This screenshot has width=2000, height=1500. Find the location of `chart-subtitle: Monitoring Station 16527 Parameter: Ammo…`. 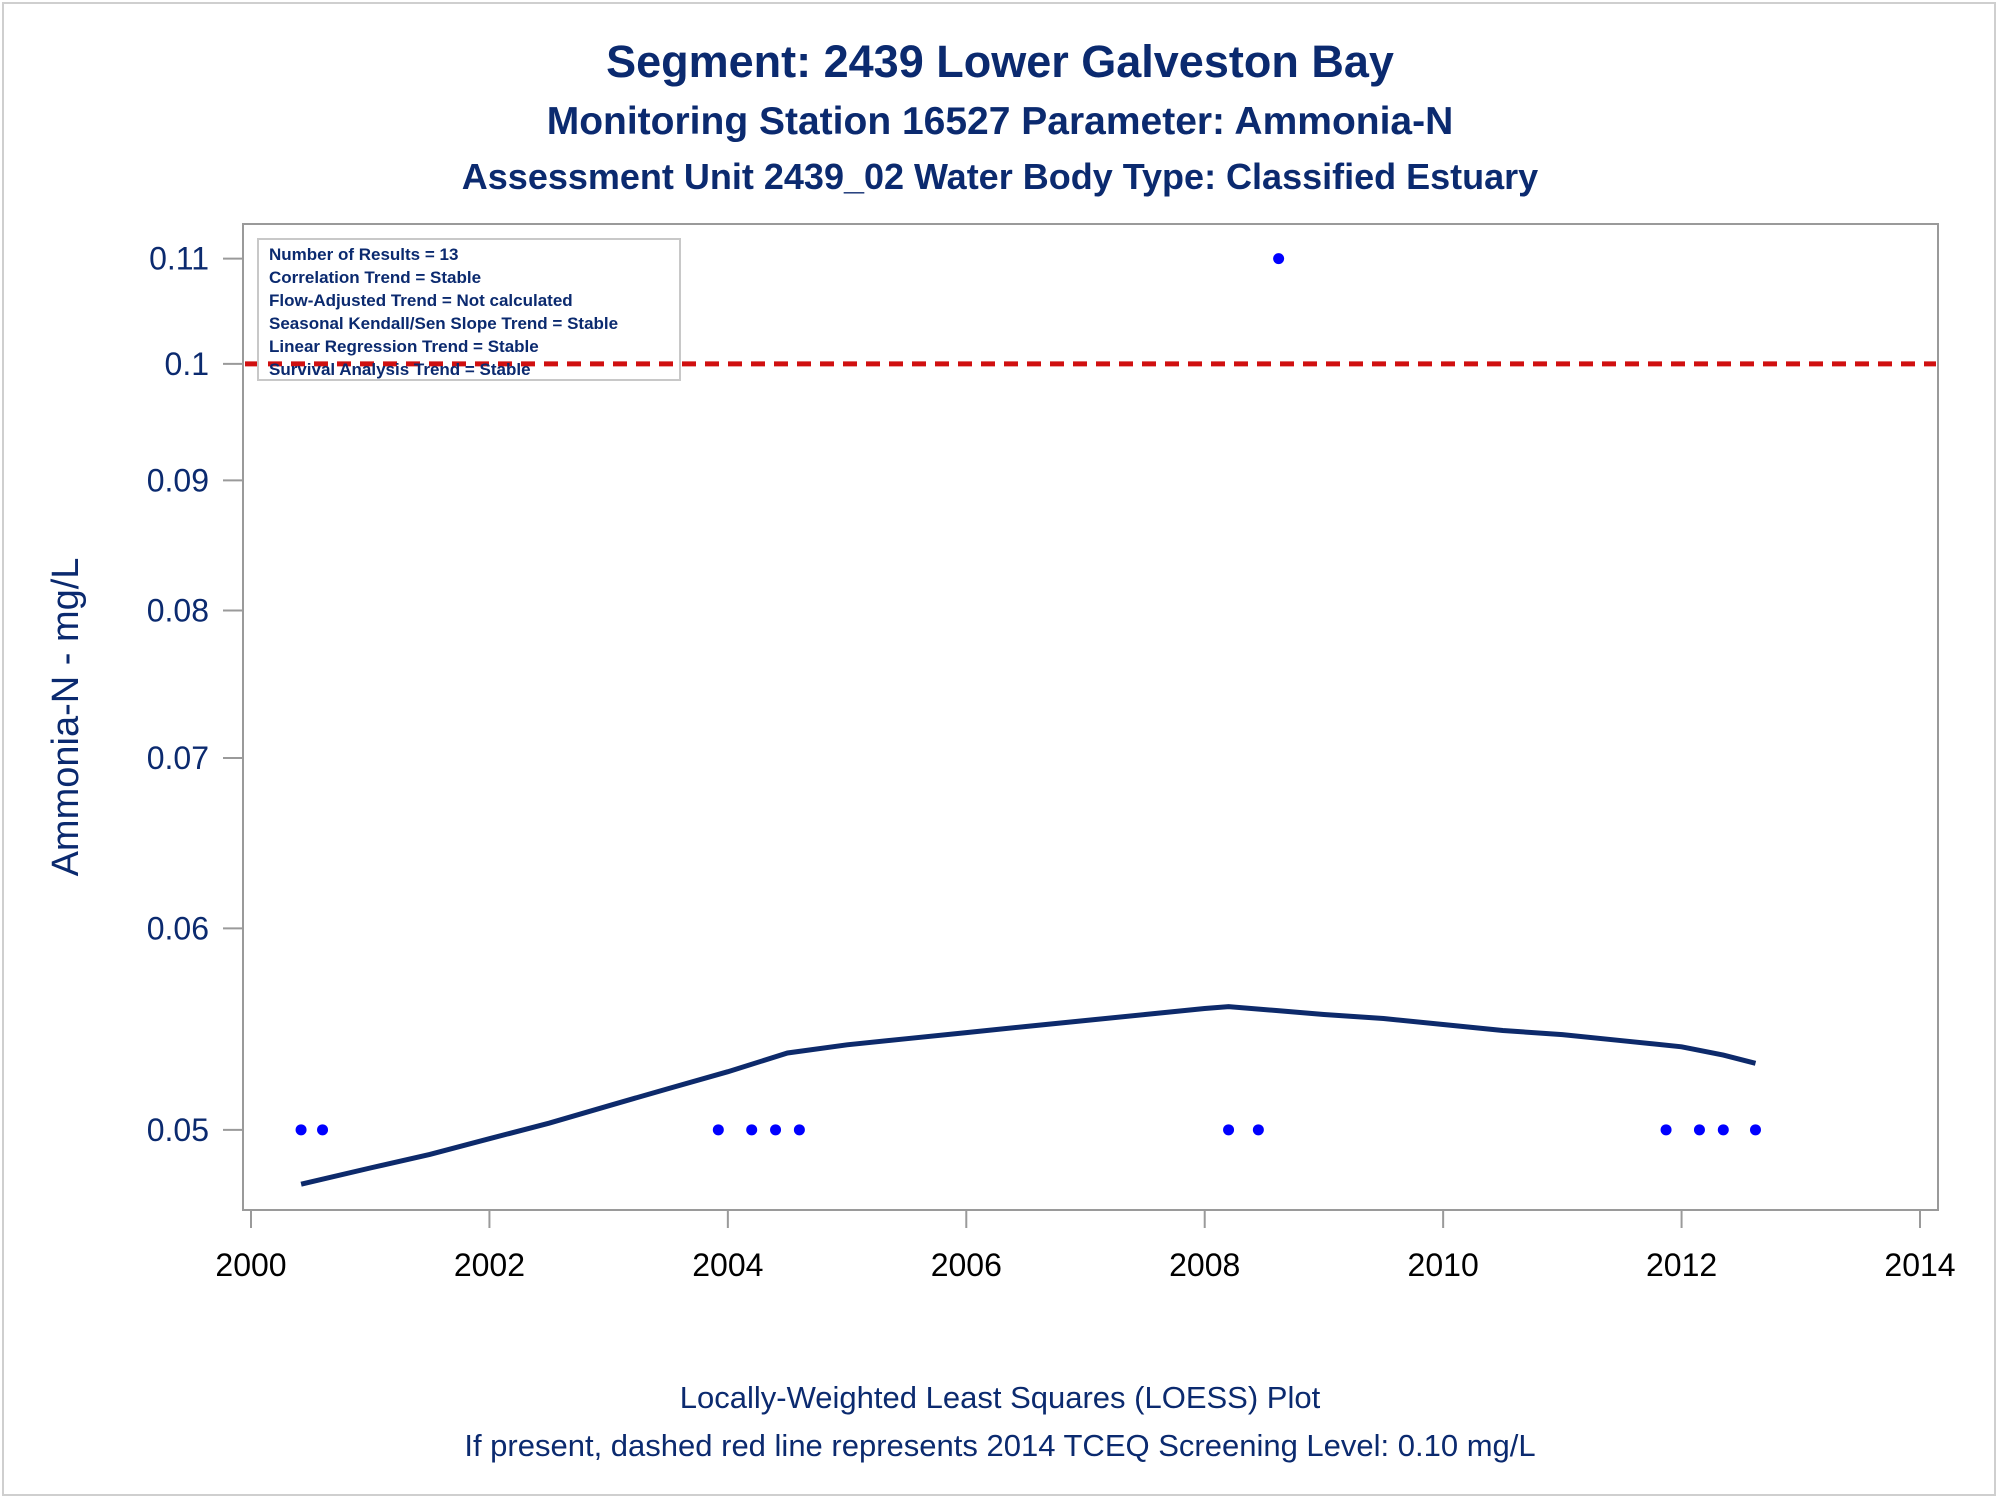

chart-subtitle: Monitoring Station 16527 Parameter: Ammo… is located at coordinates (1000, 121).